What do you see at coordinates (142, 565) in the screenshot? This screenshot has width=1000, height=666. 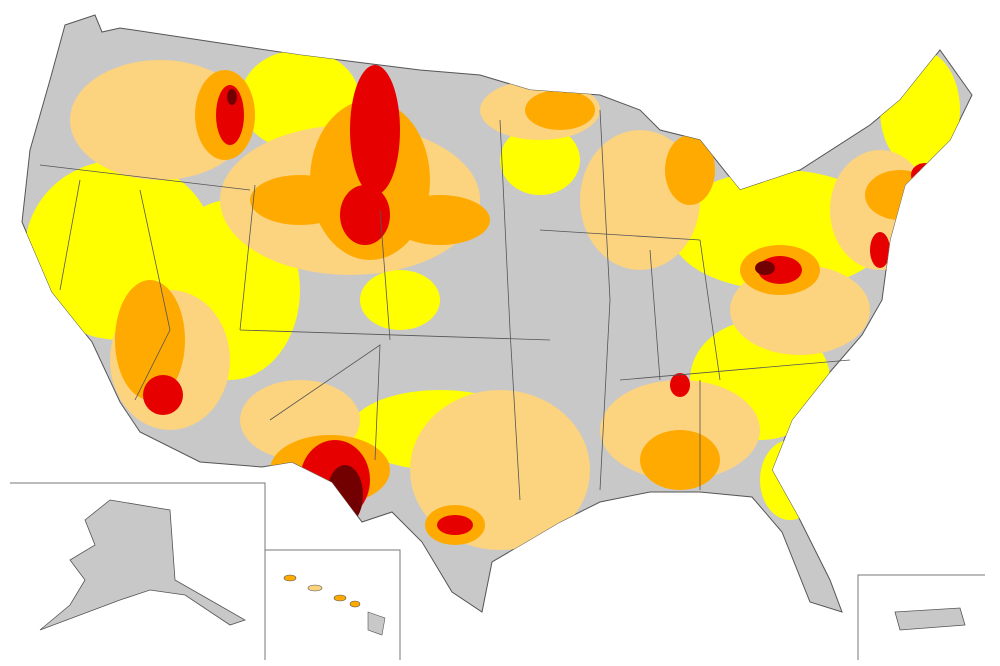 I see `alaska` at bounding box center [142, 565].